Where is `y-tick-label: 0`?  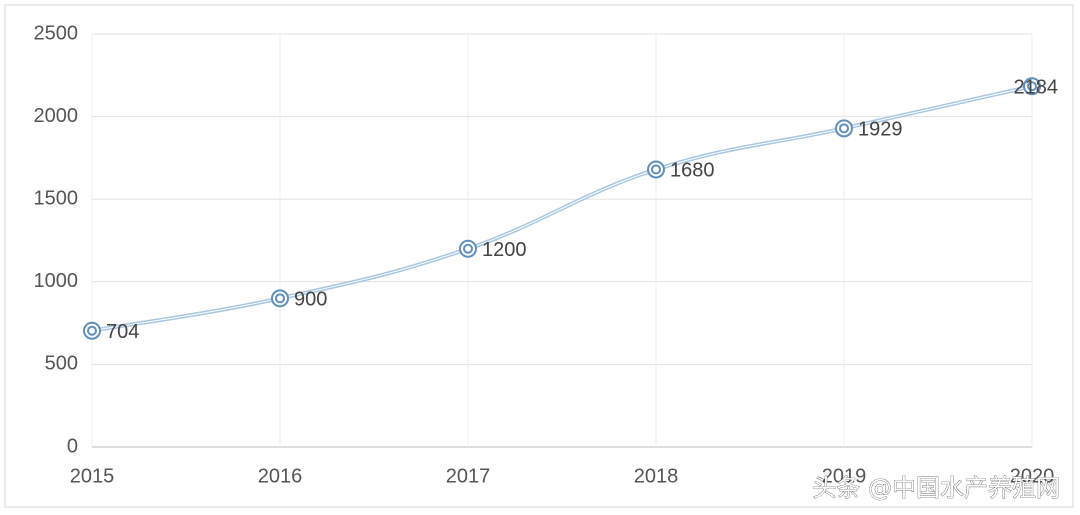 y-tick-label: 0 is located at coordinates (72, 446).